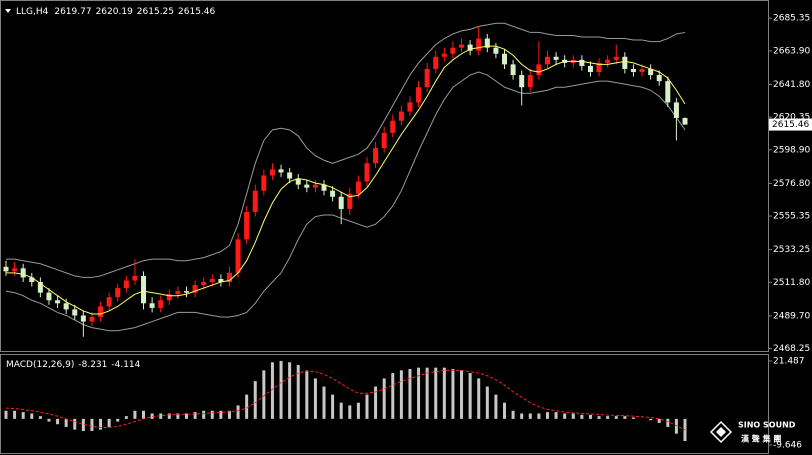  I want to click on y-tick-label: -9.646, so click(787, 445).